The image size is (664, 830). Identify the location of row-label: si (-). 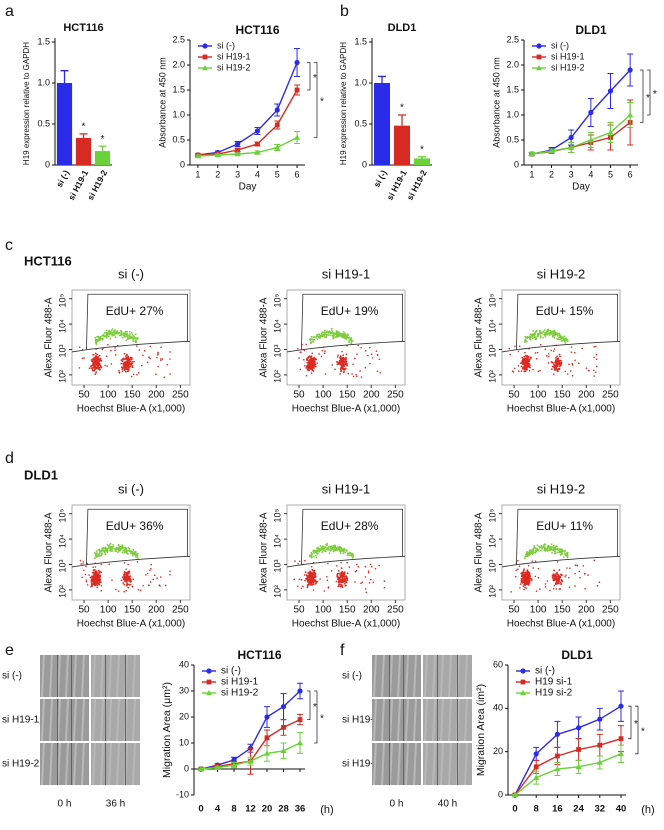
(352, 676).